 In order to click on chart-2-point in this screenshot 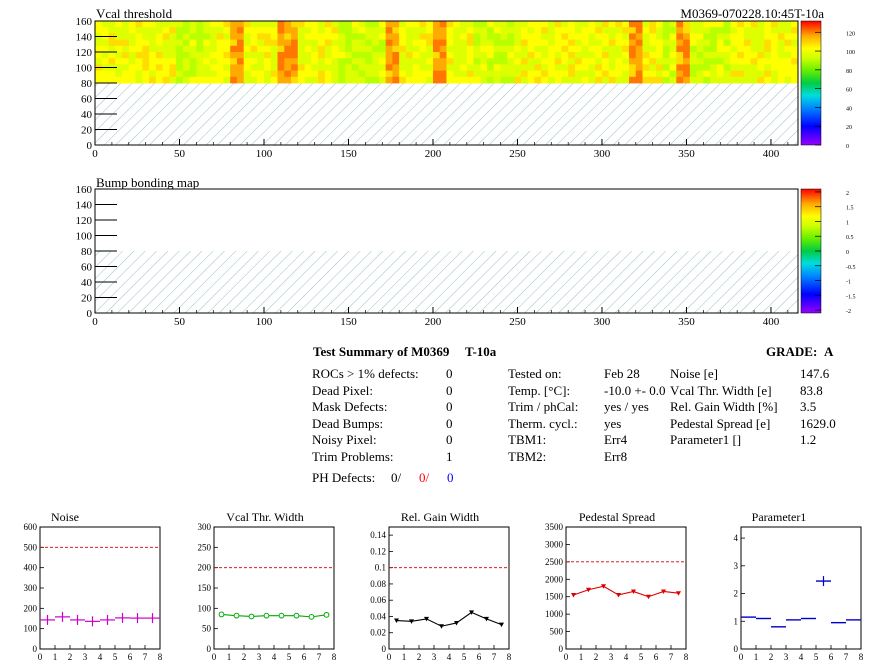, I will do `click(296, 615)`.